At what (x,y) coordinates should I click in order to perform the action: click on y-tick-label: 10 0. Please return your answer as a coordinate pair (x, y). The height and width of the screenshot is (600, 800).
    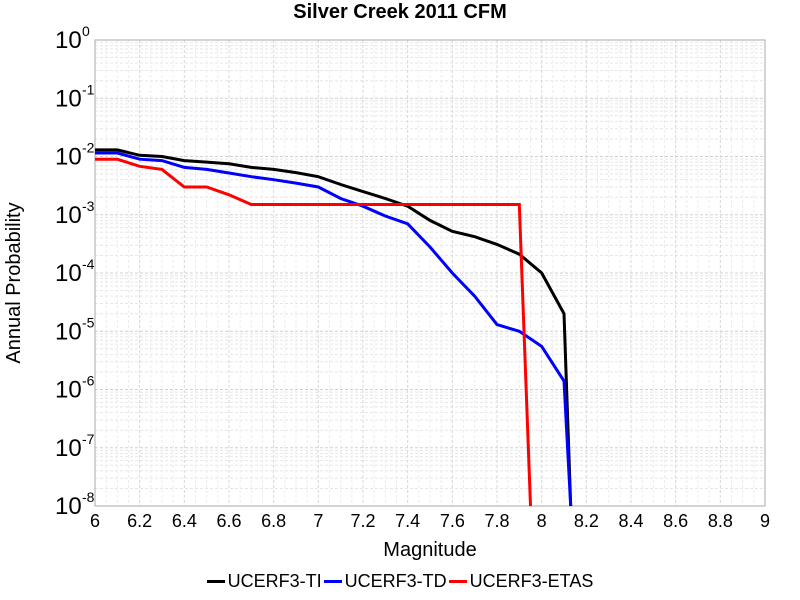
    Looking at the image, I should click on (72, 38).